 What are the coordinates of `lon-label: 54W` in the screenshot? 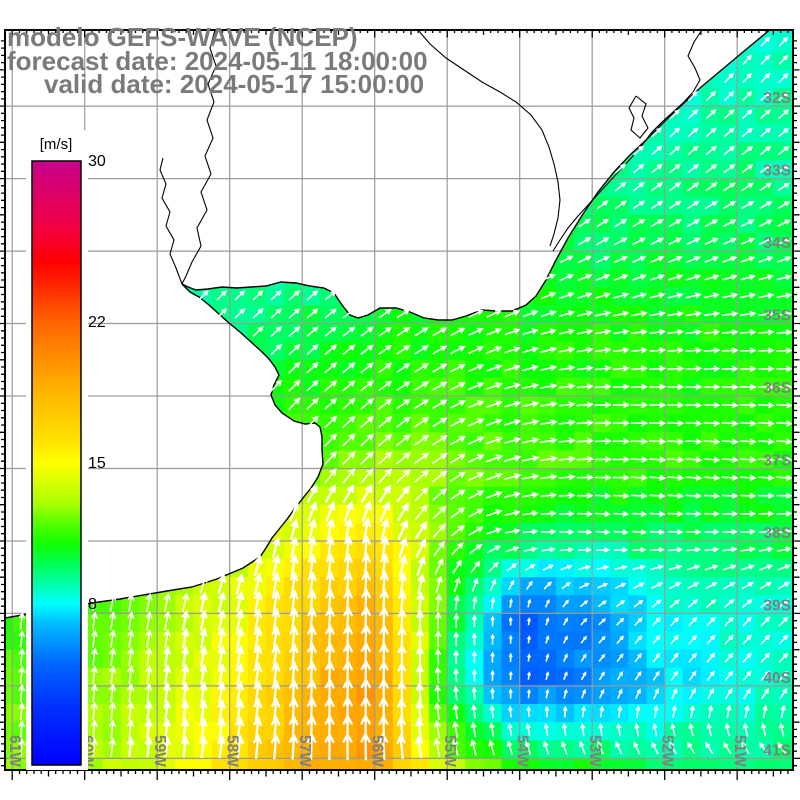 It's located at (522, 751).